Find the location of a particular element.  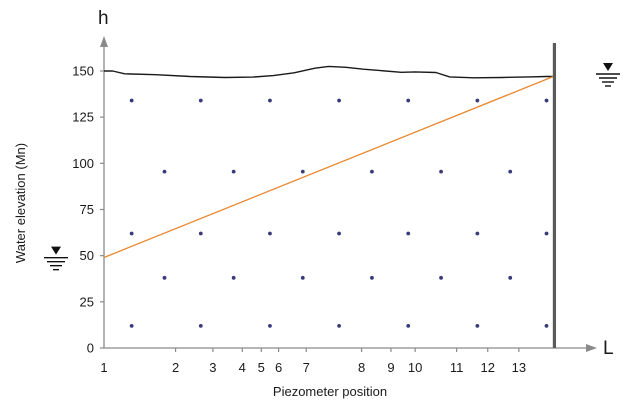

water-level-marker-left is located at coordinates (56, 258).